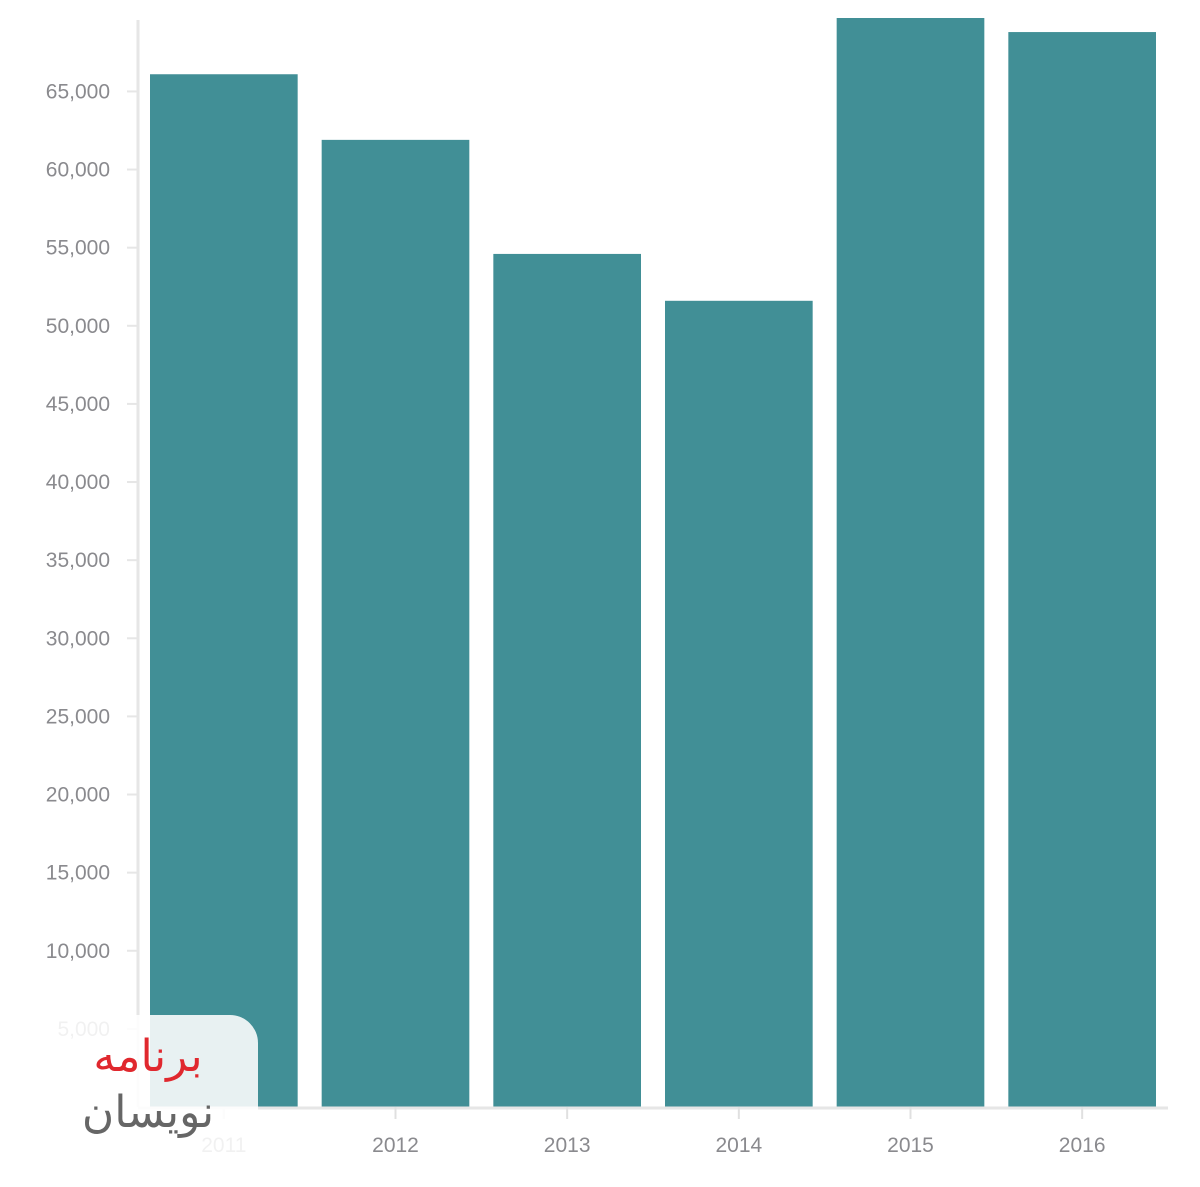 This screenshot has height=1187, width=1200. What do you see at coordinates (567, 1145) in the screenshot?
I see `x-tick-label: 2013` at bounding box center [567, 1145].